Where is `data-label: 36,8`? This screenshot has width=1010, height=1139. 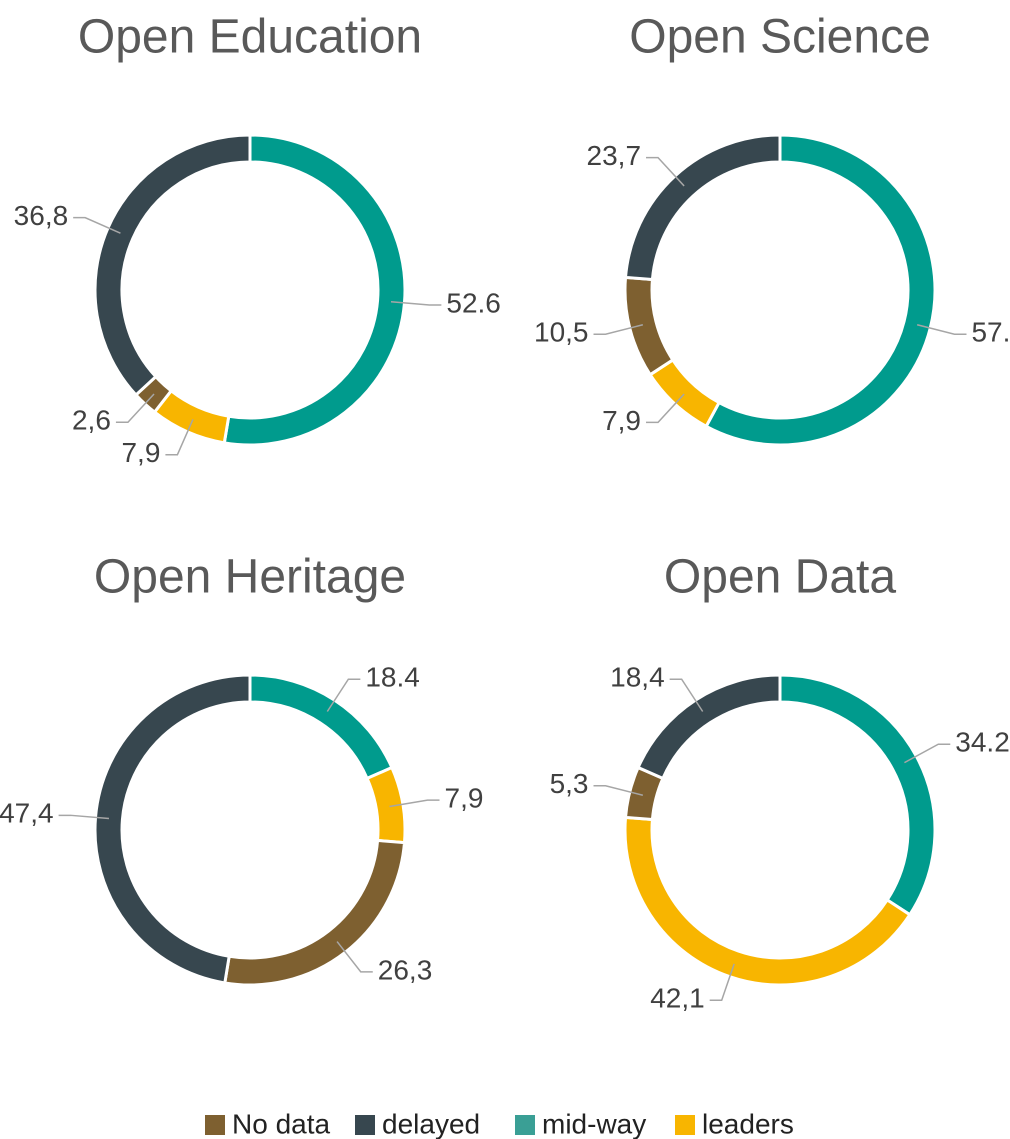
data-label: 36,8 is located at coordinates (41, 215).